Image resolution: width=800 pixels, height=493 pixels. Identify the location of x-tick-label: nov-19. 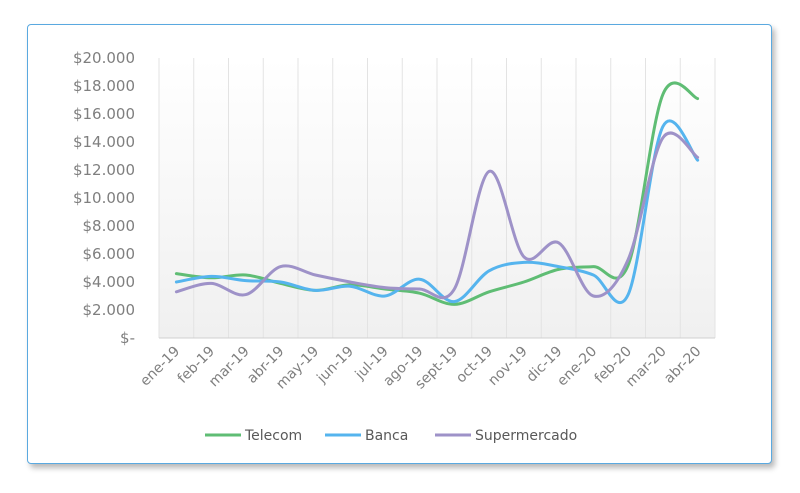
(507, 366).